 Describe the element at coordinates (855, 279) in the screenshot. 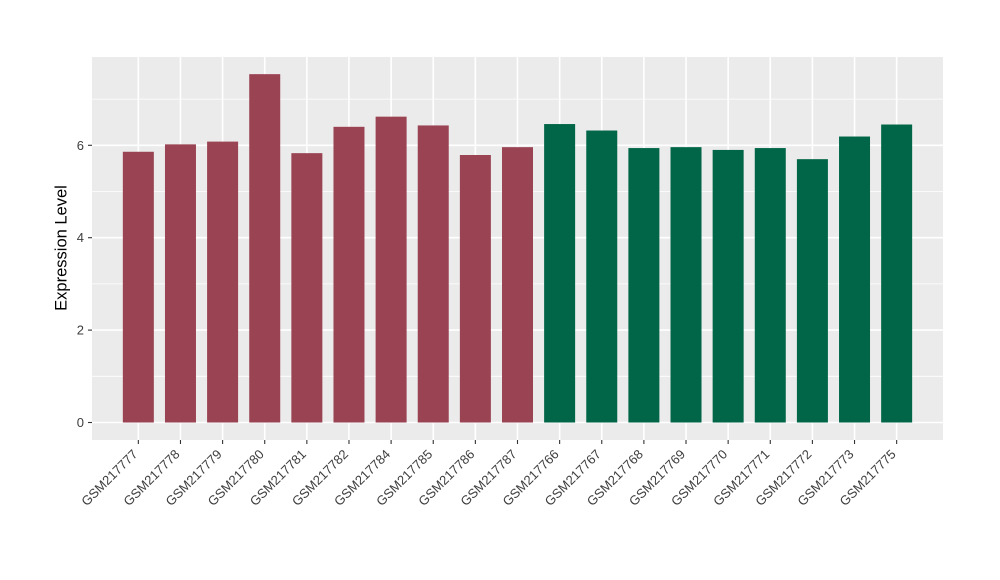

I see `bar-GSM217773` at that location.